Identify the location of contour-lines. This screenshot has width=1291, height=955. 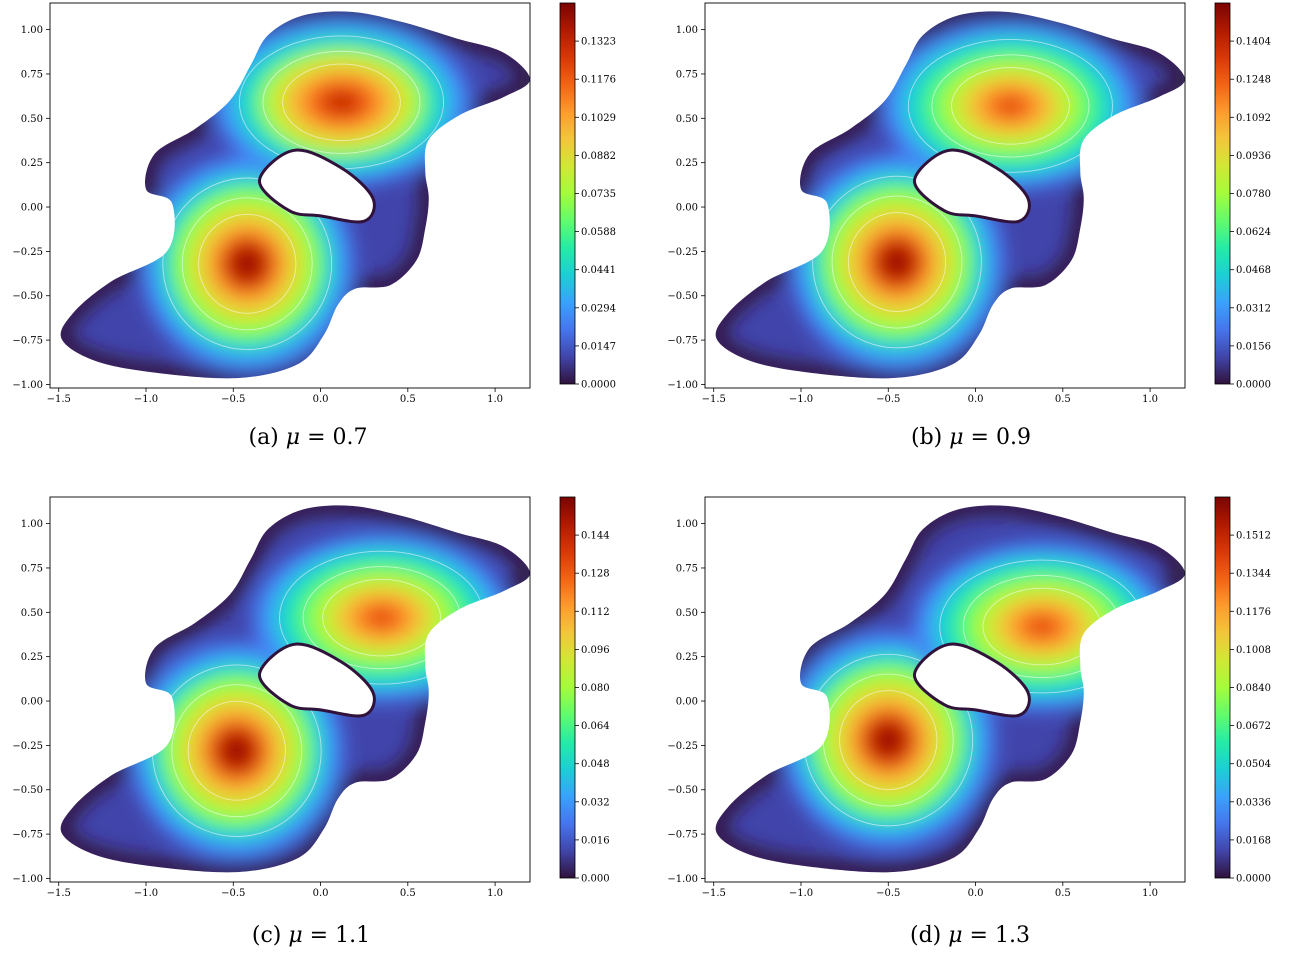
(963, 194).